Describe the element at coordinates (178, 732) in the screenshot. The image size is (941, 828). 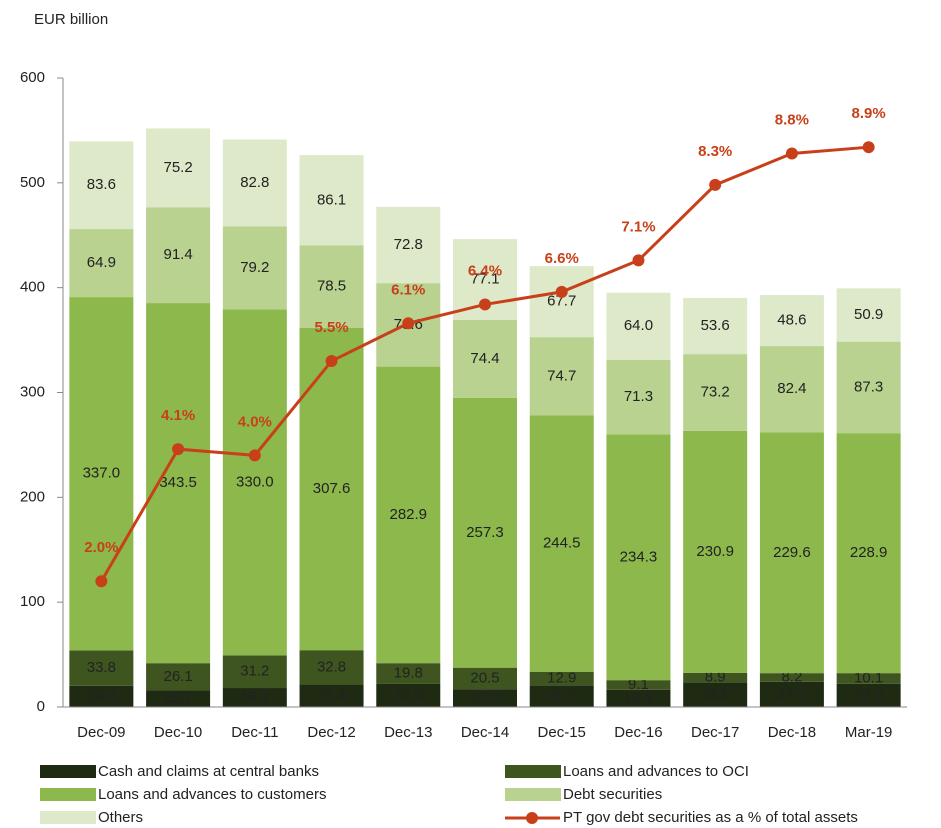
I see `x-tick-label: Dec-10` at that location.